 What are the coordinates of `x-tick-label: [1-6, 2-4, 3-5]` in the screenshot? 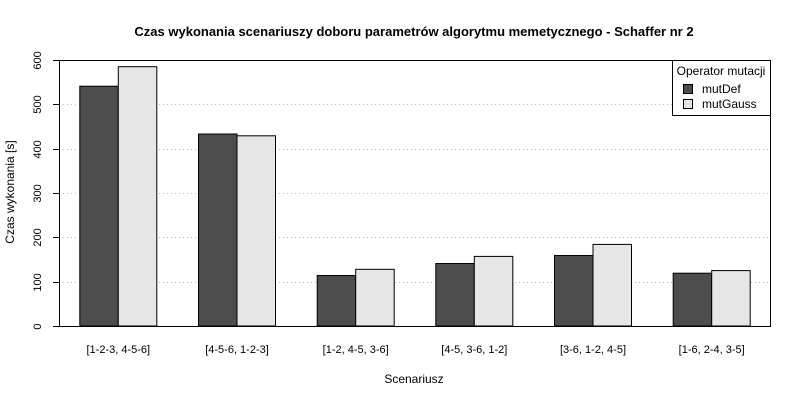 It's located at (712, 350).